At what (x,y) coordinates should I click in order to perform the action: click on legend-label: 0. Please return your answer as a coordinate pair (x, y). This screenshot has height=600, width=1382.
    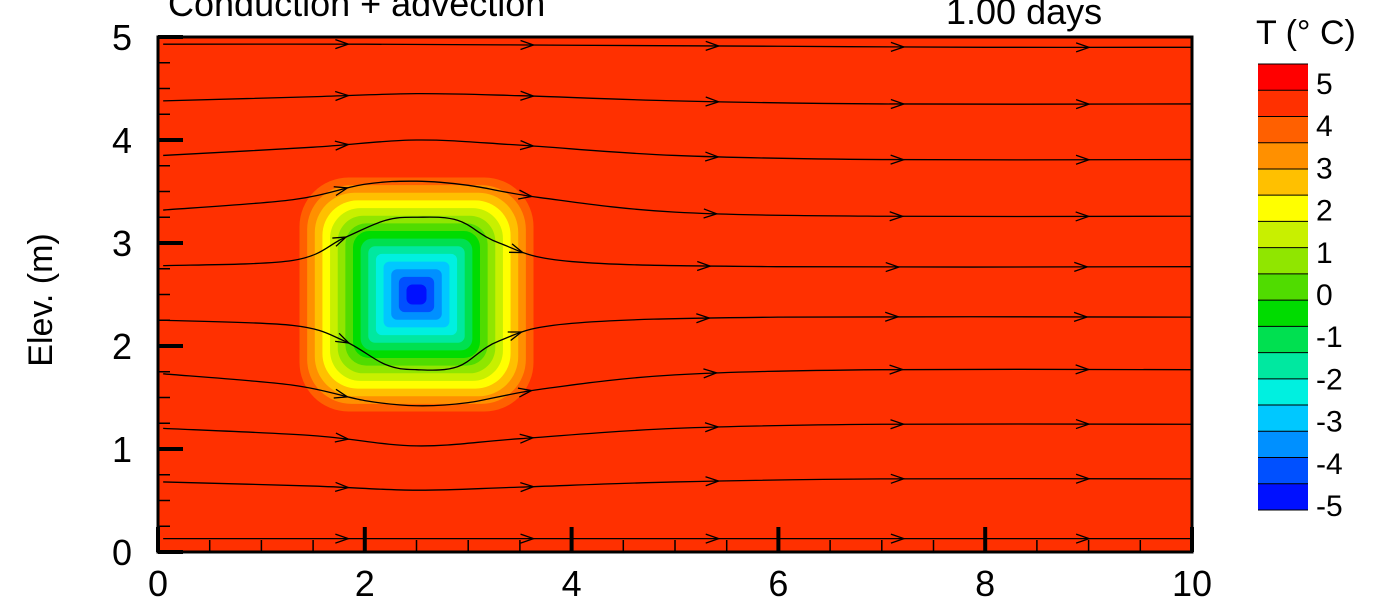
    Looking at the image, I should click on (1324, 295).